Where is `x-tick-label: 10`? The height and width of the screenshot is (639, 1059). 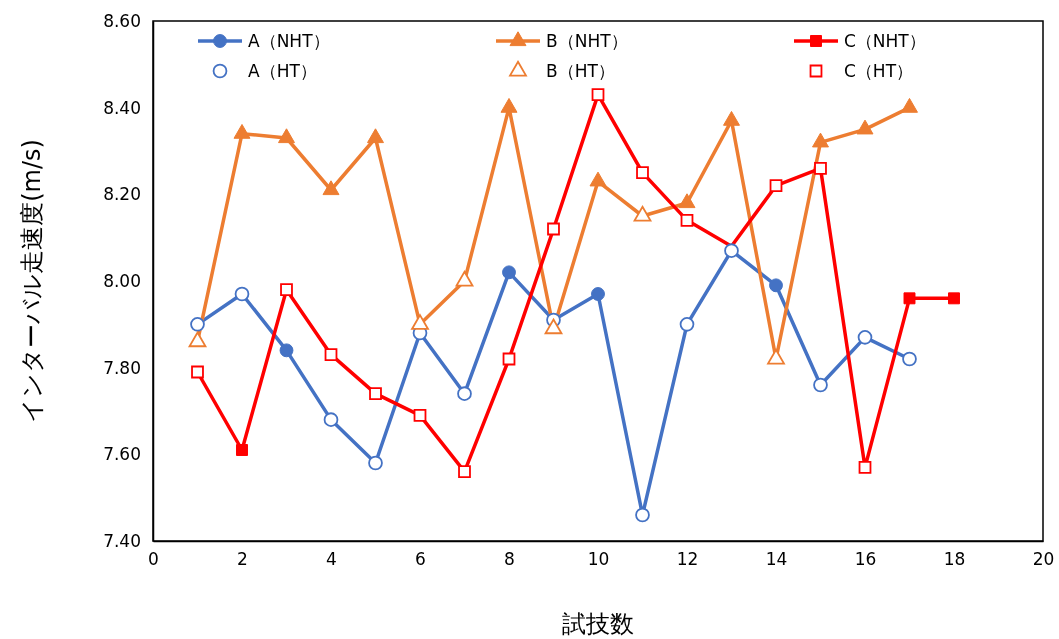
x-tick-label: 10 is located at coordinates (598, 559).